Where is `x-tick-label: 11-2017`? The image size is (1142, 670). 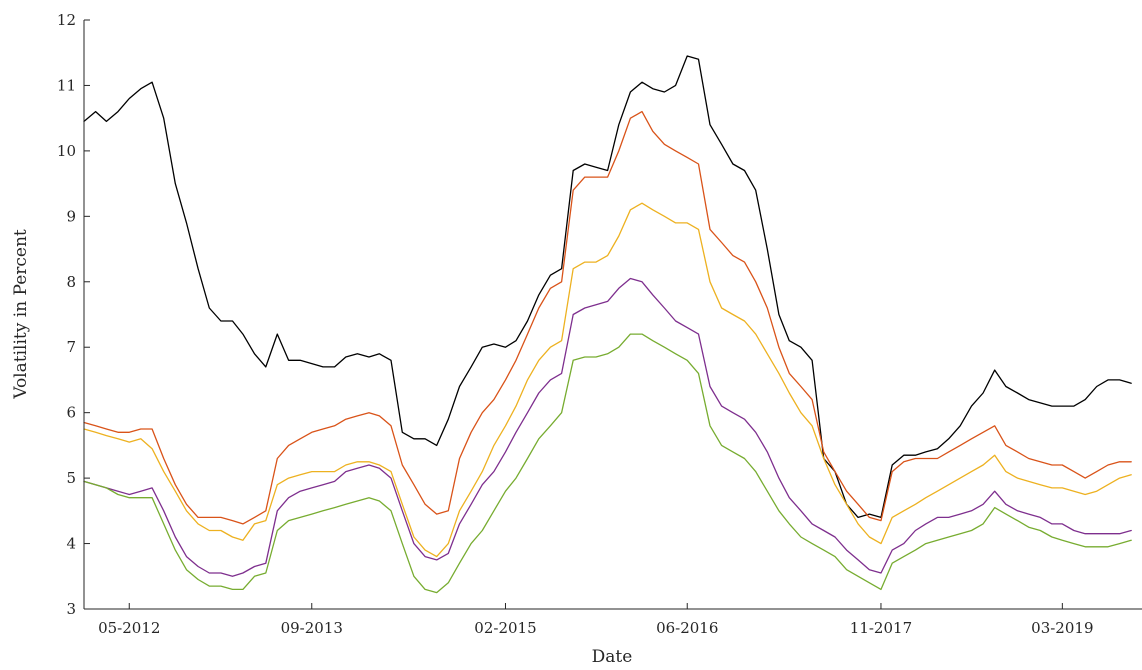 x-tick-label: 11-2017 is located at coordinates (881, 628).